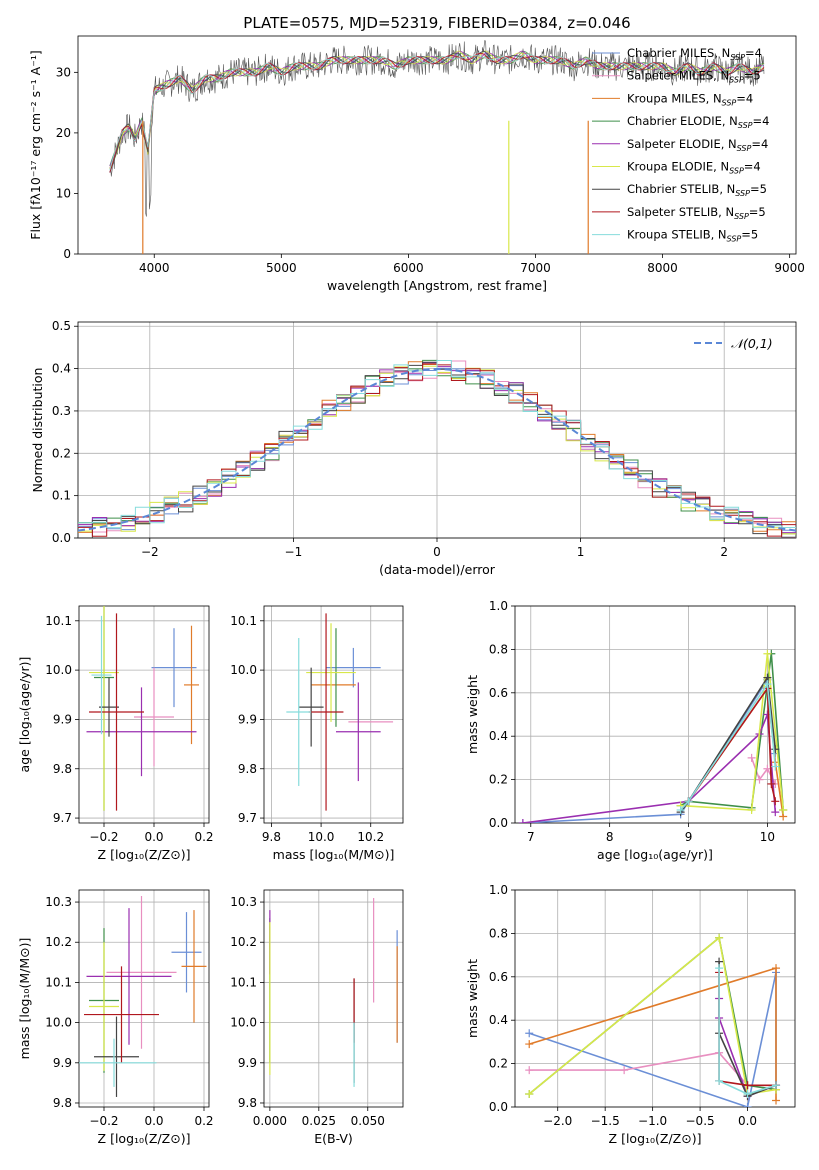  Describe the element at coordinates (63, 193) in the screenshot. I see `y-tick-label: 10` at that location.